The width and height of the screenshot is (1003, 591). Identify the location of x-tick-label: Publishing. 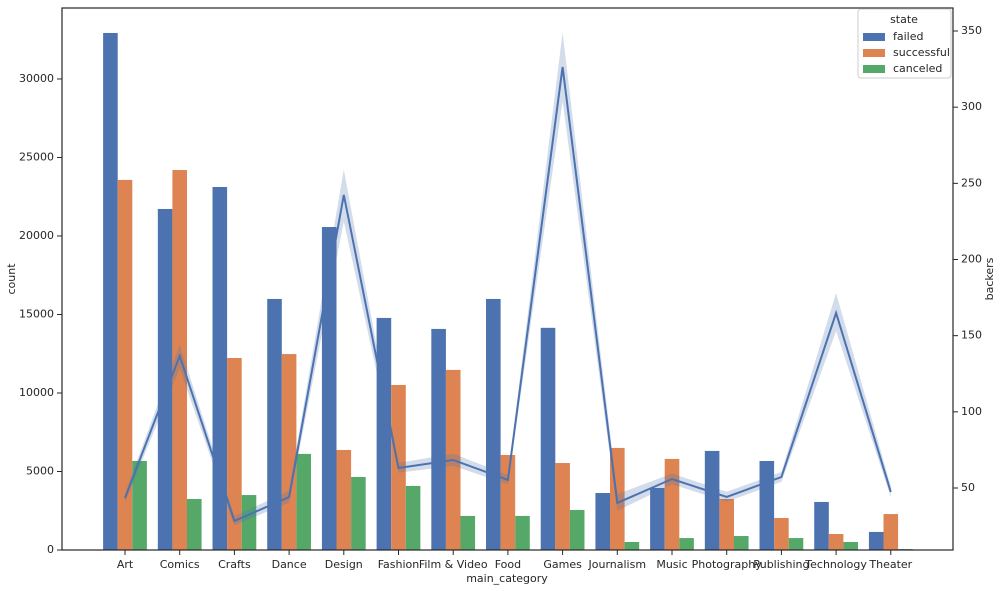
(781, 564).